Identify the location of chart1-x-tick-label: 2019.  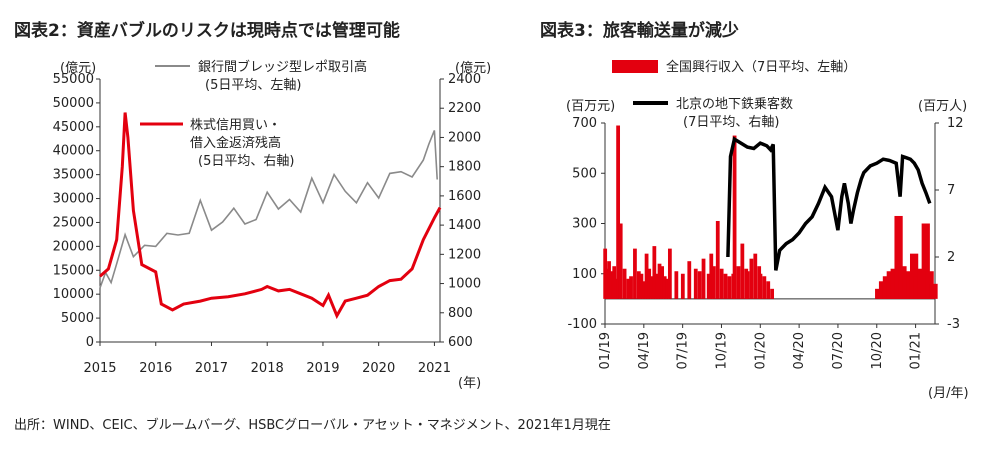
(322, 368).